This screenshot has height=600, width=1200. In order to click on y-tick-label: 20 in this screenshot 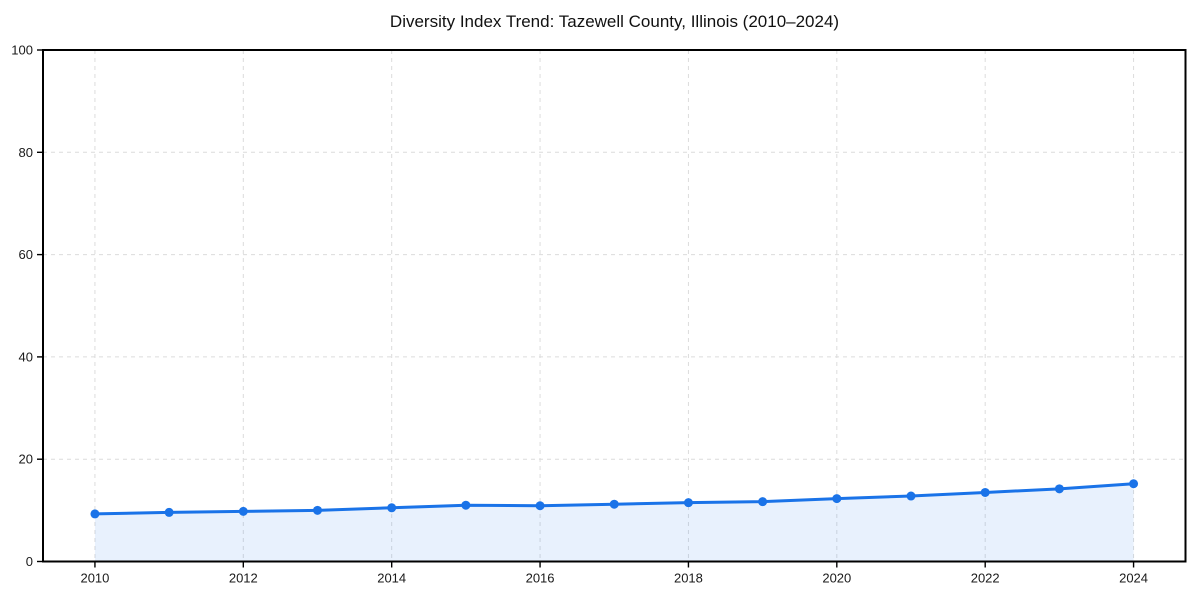, I will do `click(26, 459)`.